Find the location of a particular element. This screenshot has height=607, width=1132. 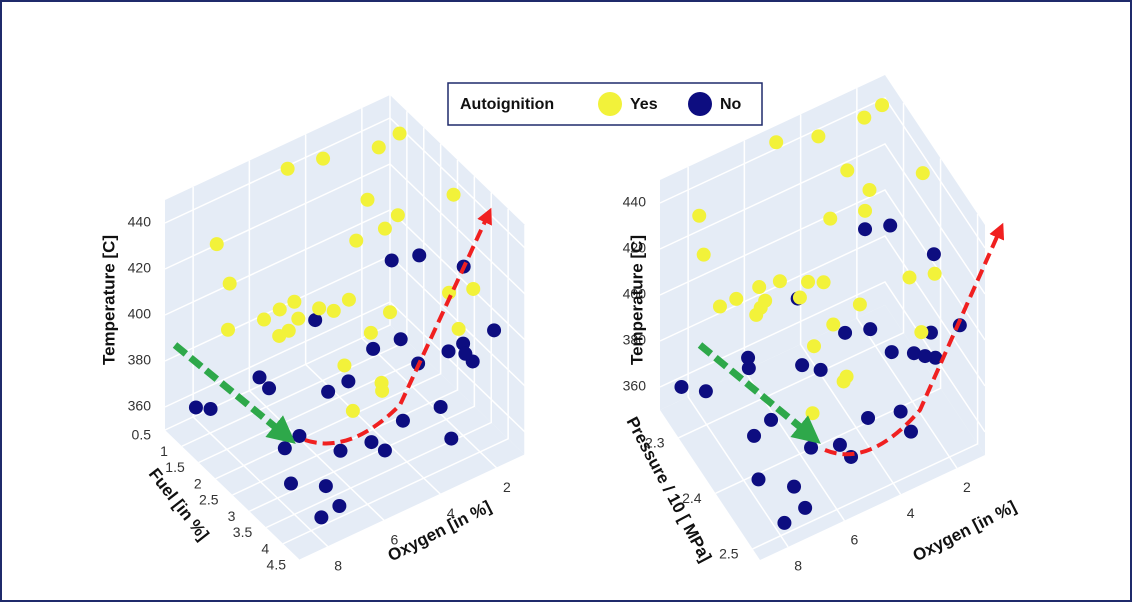

legend: Autoignition Yes No is located at coordinates (605, 104).